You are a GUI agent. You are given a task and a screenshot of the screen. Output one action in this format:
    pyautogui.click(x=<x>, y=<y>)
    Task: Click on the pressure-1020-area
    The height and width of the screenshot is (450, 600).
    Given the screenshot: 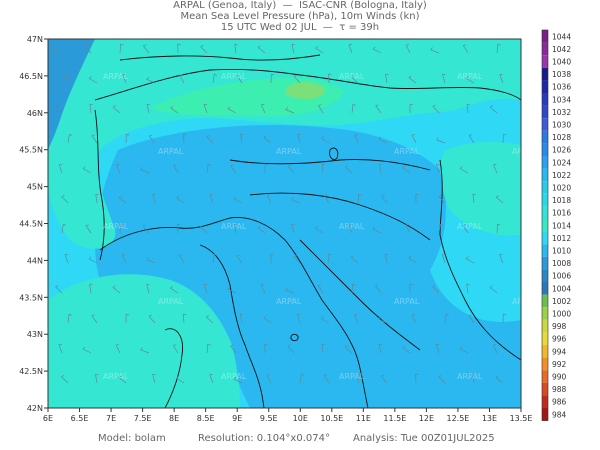 What is the action you would take?
    pyautogui.click(x=305, y=91)
    